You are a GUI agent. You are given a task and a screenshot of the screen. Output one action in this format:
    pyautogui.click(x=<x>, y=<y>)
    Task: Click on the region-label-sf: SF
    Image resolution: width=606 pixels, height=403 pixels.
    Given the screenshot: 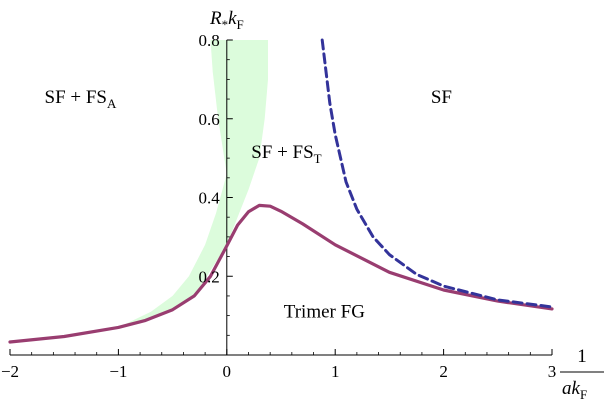 What is the action you would take?
    pyautogui.click(x=441, y=97)
    